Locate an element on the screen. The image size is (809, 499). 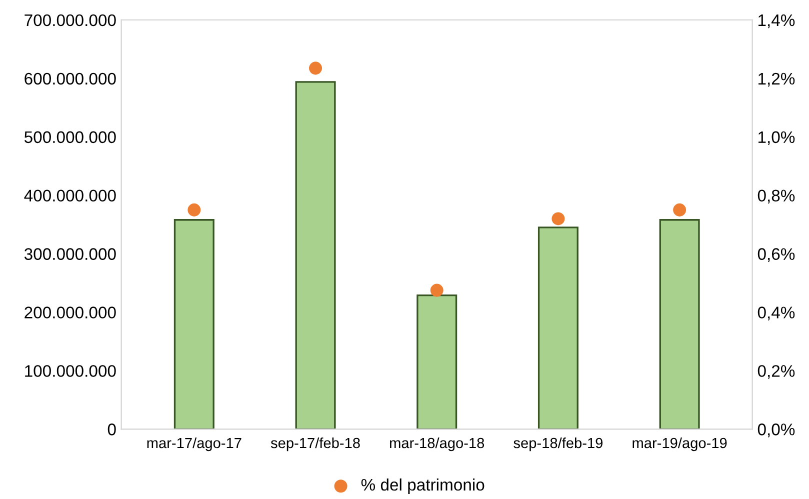
y2-tick-label: 1,0% is located at coordinates (776, 138).